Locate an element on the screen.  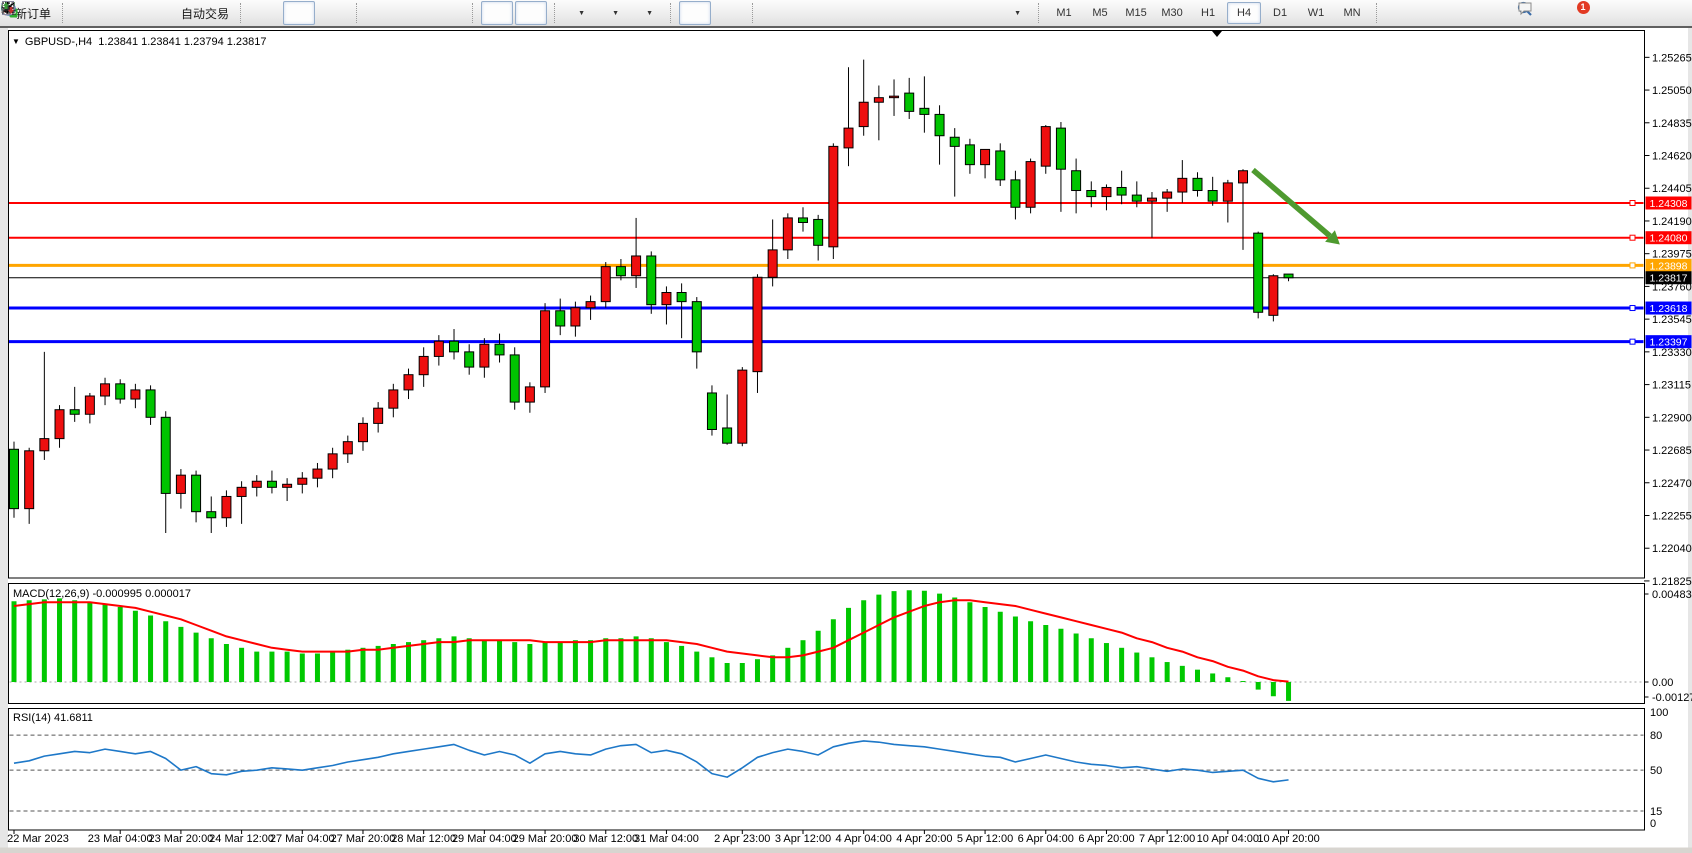
toolbar-group: 自动交易 is located at coordinates (118, 13).